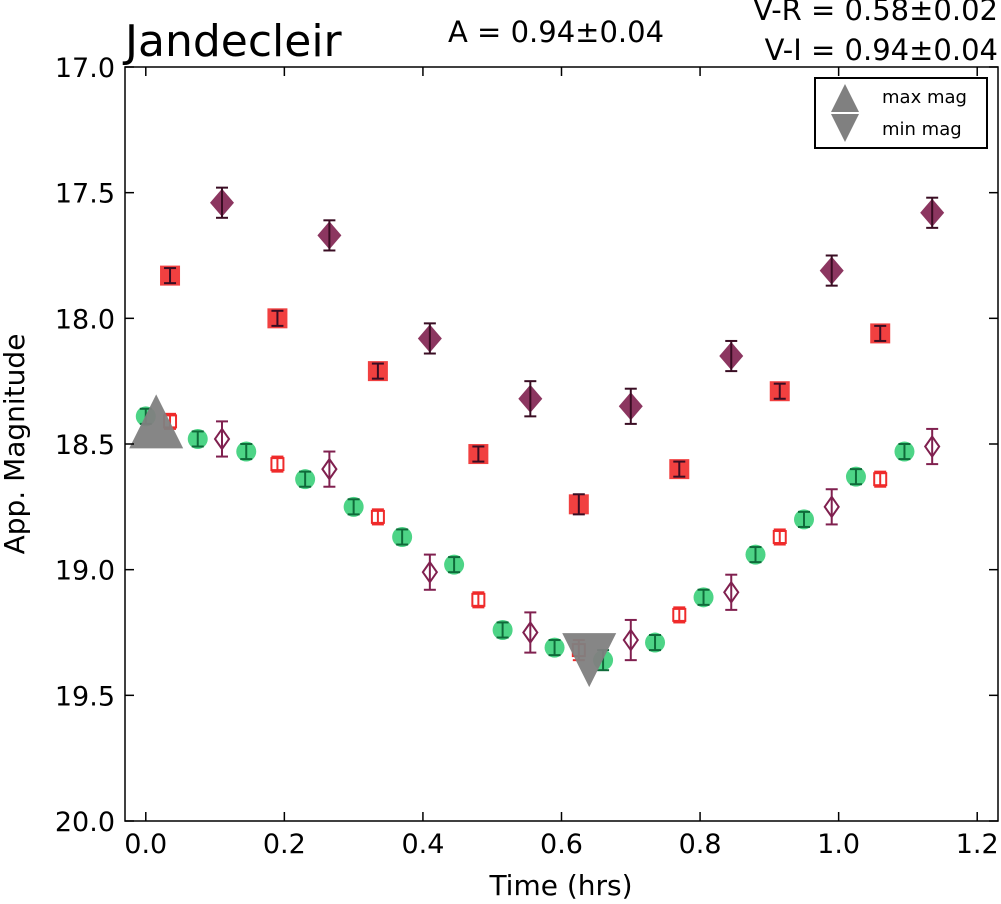 The height and width of the screenshot is (904, 1001). What do you see at coordinates (422, 844) in the screenshot?
I see `x-tick-label: 0.4` at bounding box center [422, 844].